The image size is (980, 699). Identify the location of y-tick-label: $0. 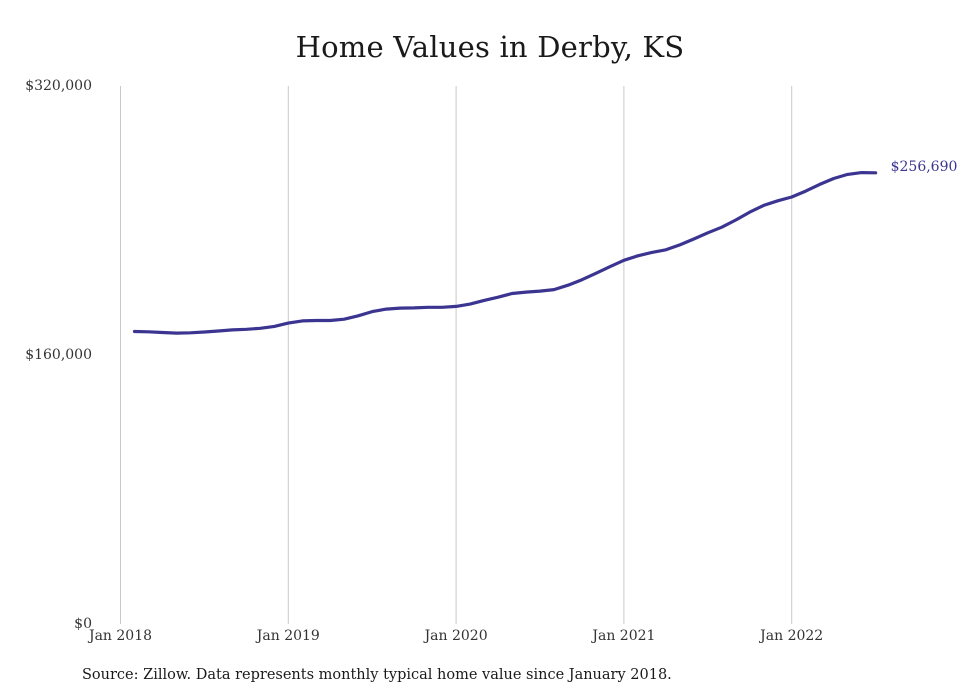
(83, 624).